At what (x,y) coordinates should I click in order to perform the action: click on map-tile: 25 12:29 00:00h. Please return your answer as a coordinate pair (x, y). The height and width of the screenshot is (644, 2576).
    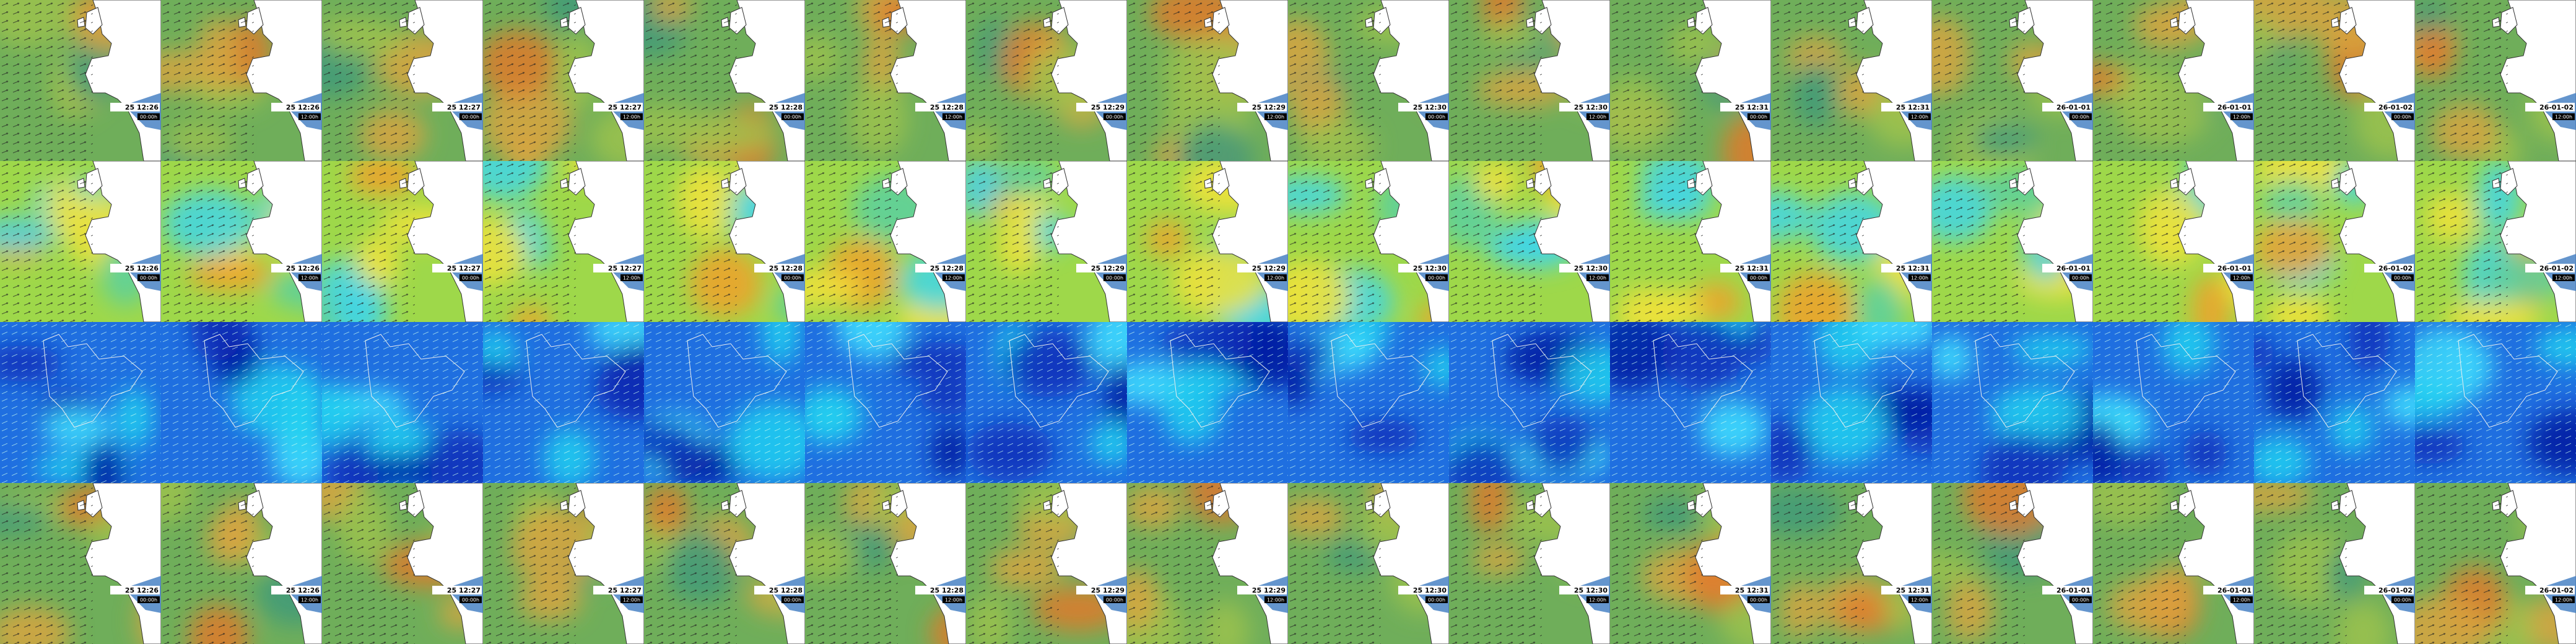
    Looking at the image, I should click on (1046, 563).